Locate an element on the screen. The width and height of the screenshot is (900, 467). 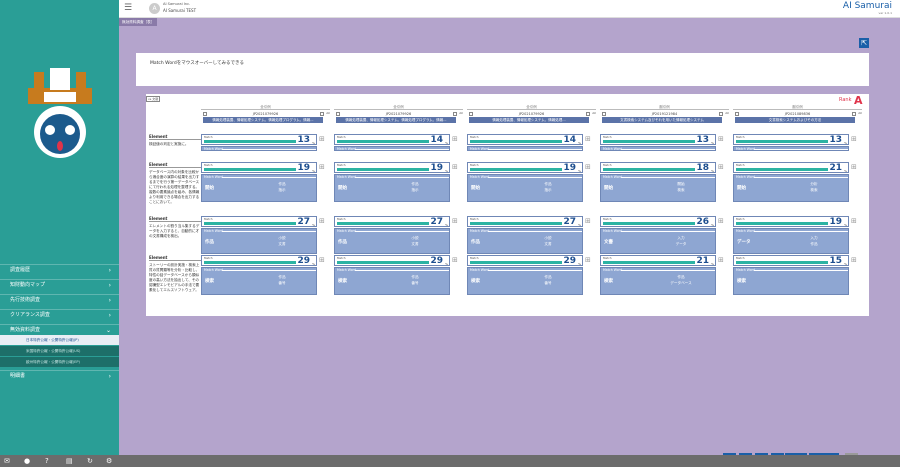
match-score-box: Match 27% is located at coordinates (259, 221).